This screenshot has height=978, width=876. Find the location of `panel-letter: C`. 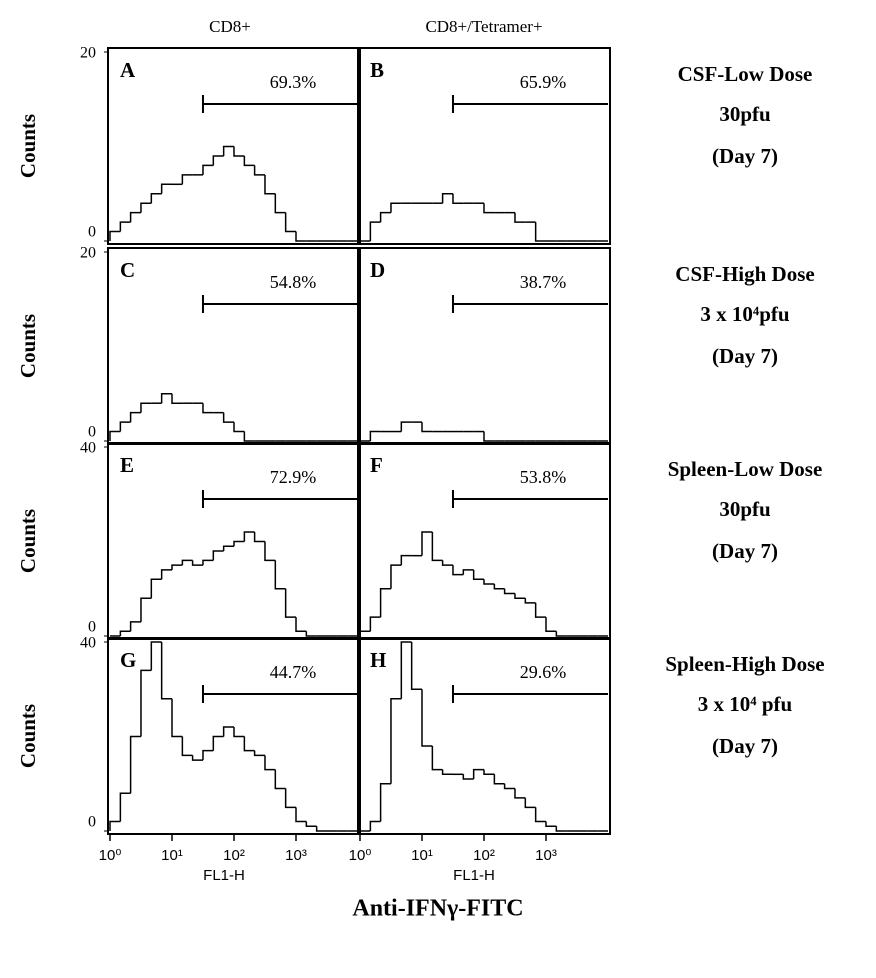

panel-letter: C is located at coordinates (127, 270).